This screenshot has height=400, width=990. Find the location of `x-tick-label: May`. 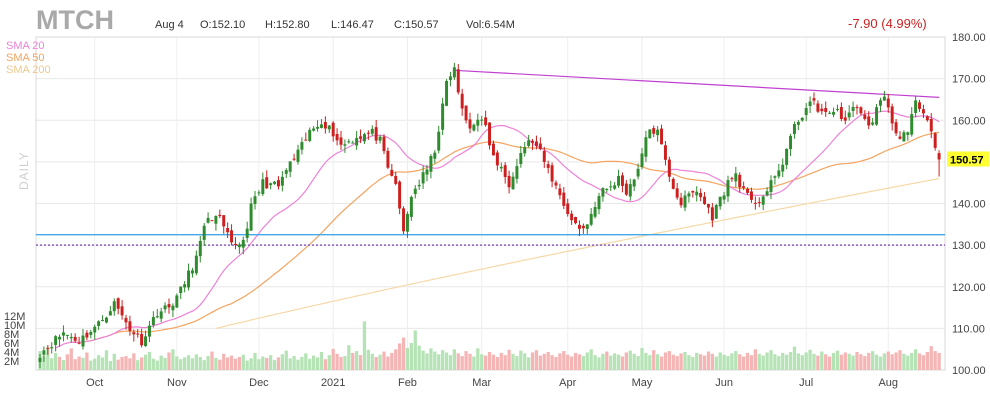

x-tick-label: May is located at coordinates (642, 383).